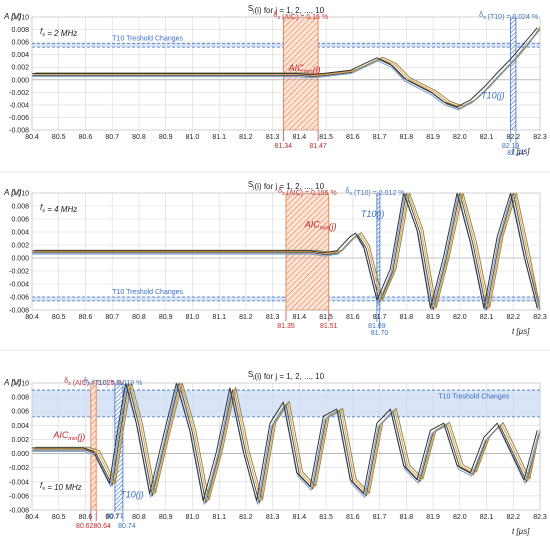  I want to click on x-tick-label: 81.7, so click(380, 517).